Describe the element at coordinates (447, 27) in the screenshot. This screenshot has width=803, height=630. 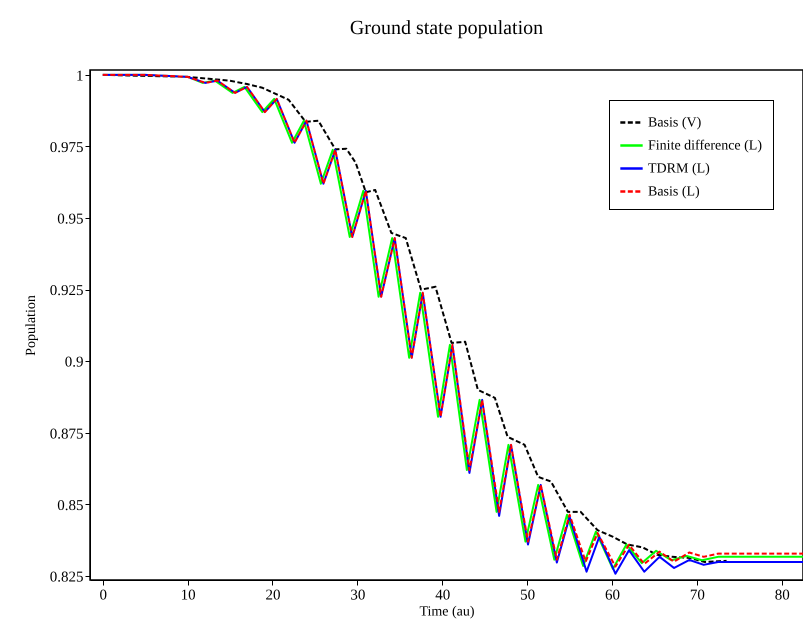
I see `chart-title: Ground state population` at that location.